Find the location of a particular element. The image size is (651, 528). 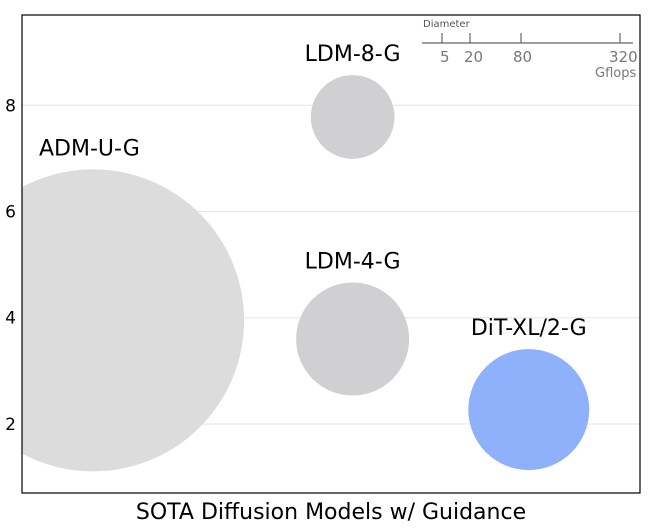

size-legend-title: Diameter is located at coordinates (447, 24).